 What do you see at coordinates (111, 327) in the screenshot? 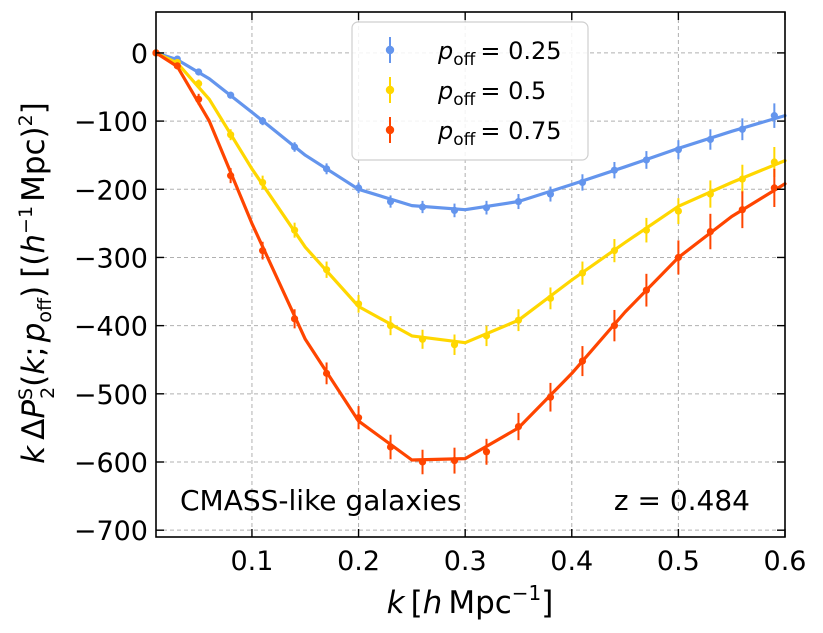
I see `y-tick-label: −400` at bounding box center [111, 327].